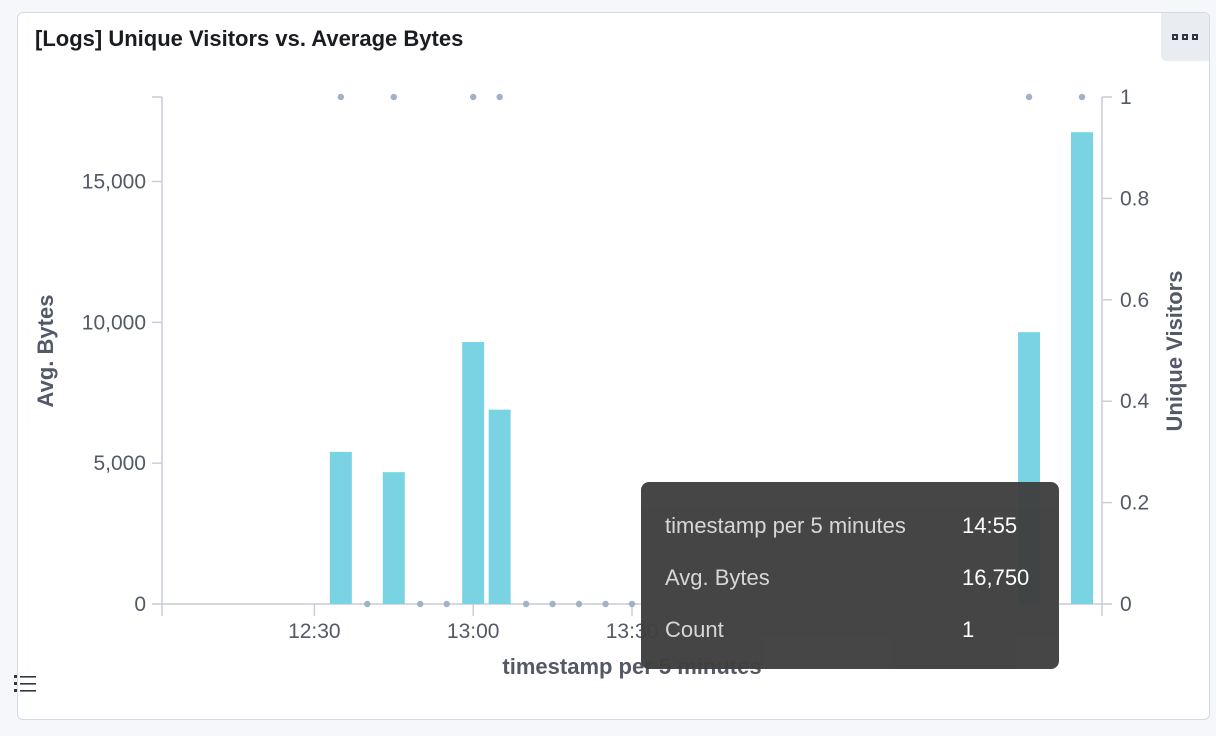 Image resolution: width=1216 pixels, height=736 pixels. What do you see at coordinates (114, 182) in the screenshot?
I see `y-tick-label: 15,000` at bounding box center [114, 182].